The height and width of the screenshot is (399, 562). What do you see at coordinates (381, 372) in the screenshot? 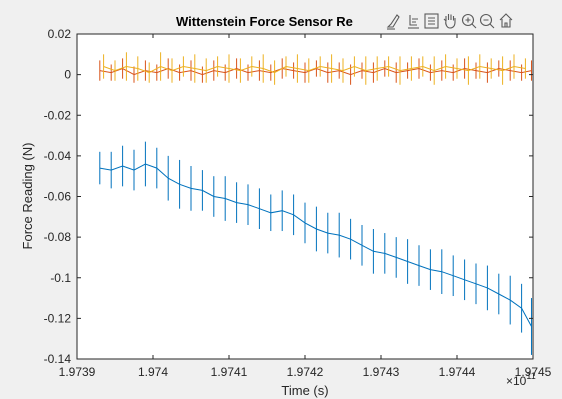
I see `x-tick-label: 1.9743` at bounding box center [381, 372].